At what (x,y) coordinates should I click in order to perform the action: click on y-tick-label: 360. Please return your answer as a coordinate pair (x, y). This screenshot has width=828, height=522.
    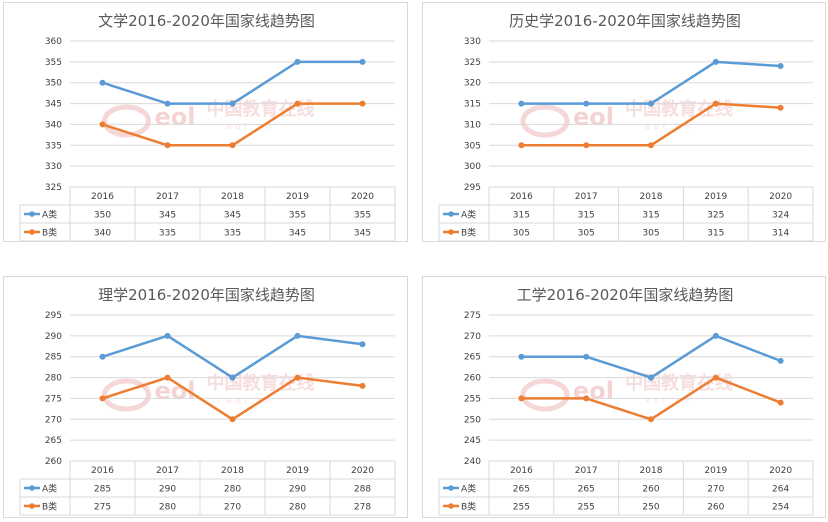
    Looking at the image, I should click on (53, 42).